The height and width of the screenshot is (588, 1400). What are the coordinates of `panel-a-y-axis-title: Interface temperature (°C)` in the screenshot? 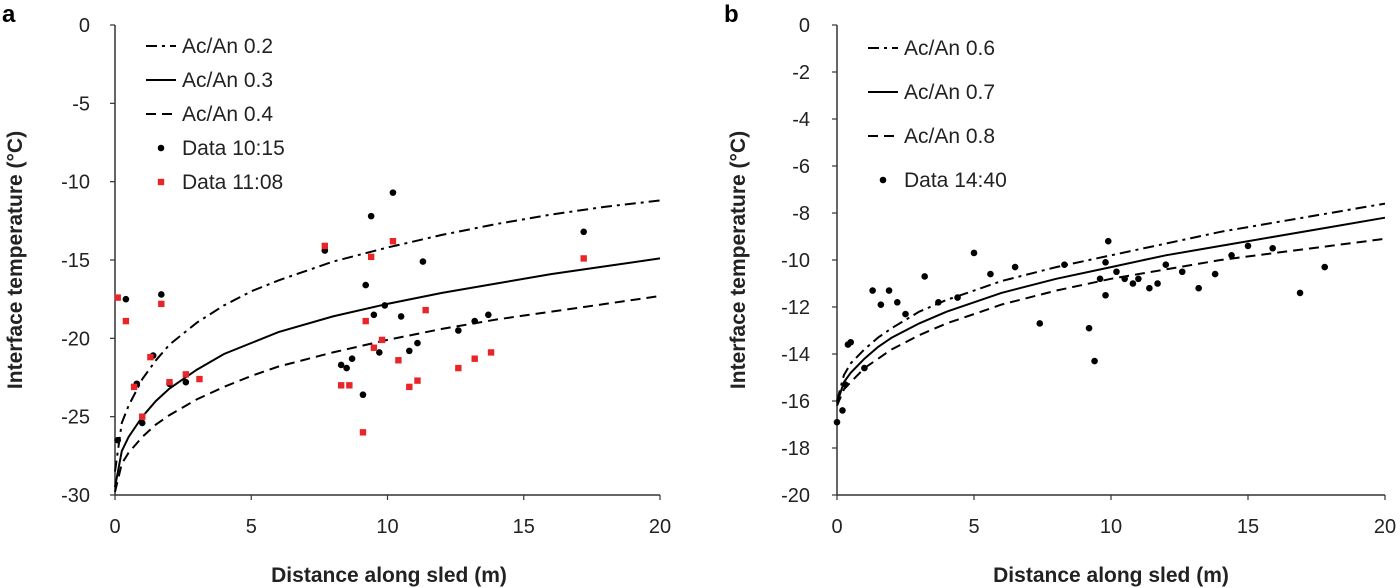 It's located at (15, 260).